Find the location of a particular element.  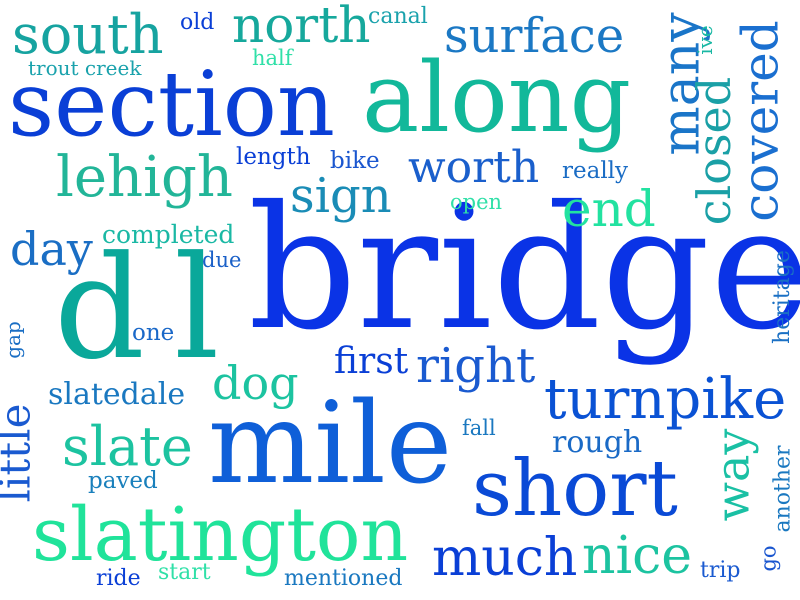

word-covered: covered is located at coordinates (760, 121).